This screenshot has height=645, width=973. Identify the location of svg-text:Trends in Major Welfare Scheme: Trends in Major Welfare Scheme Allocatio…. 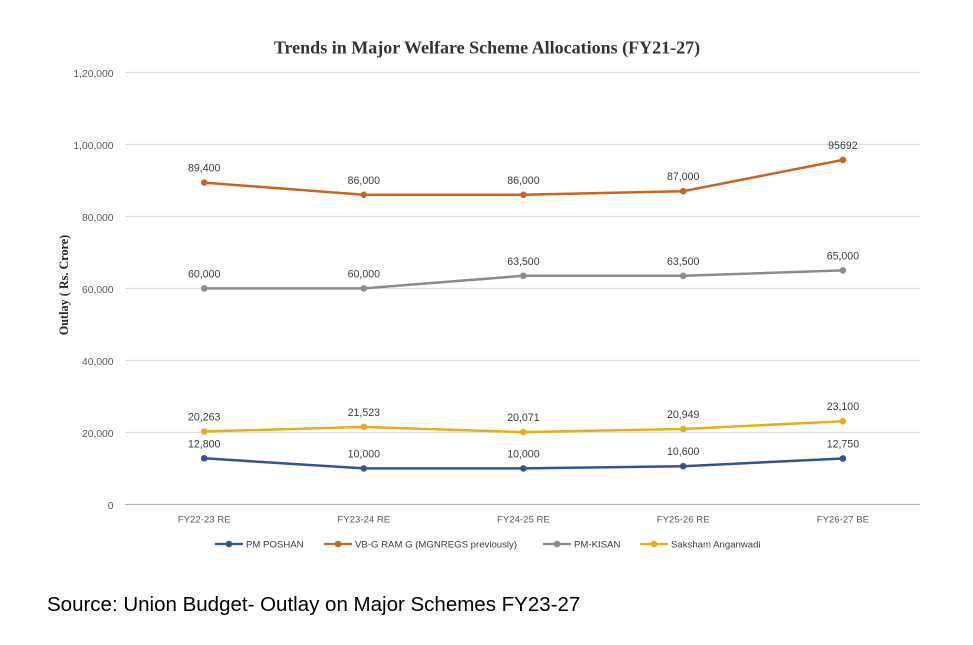
(487, 48).